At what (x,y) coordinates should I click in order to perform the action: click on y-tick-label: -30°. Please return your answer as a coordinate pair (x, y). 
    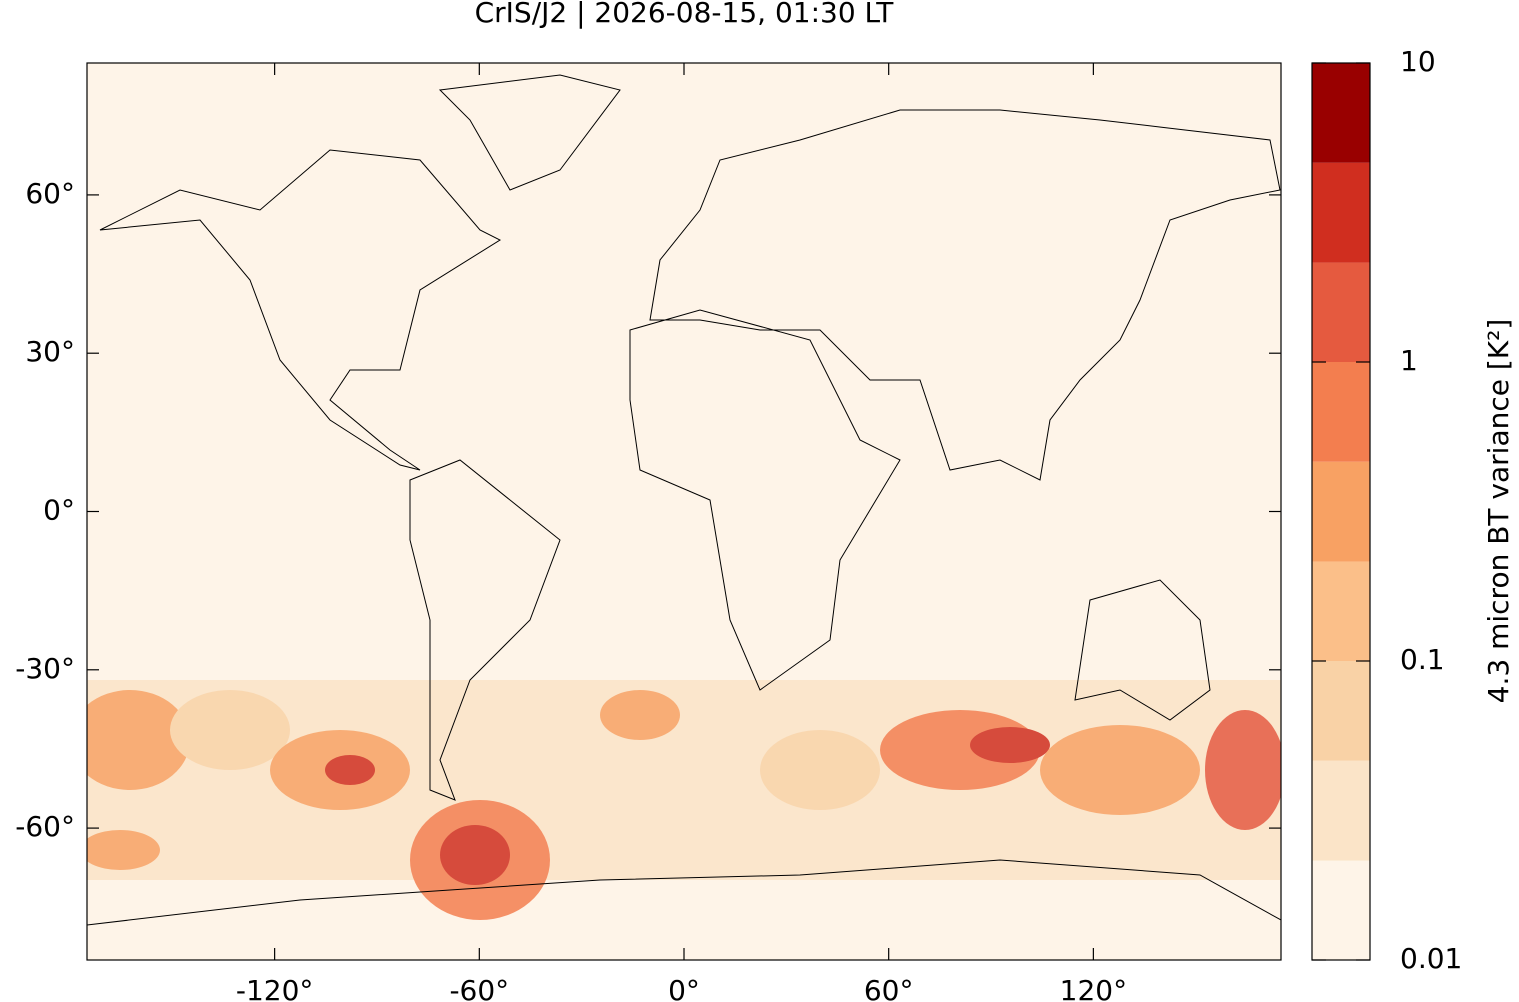
    Looking at the image, I should click on (45, 668).